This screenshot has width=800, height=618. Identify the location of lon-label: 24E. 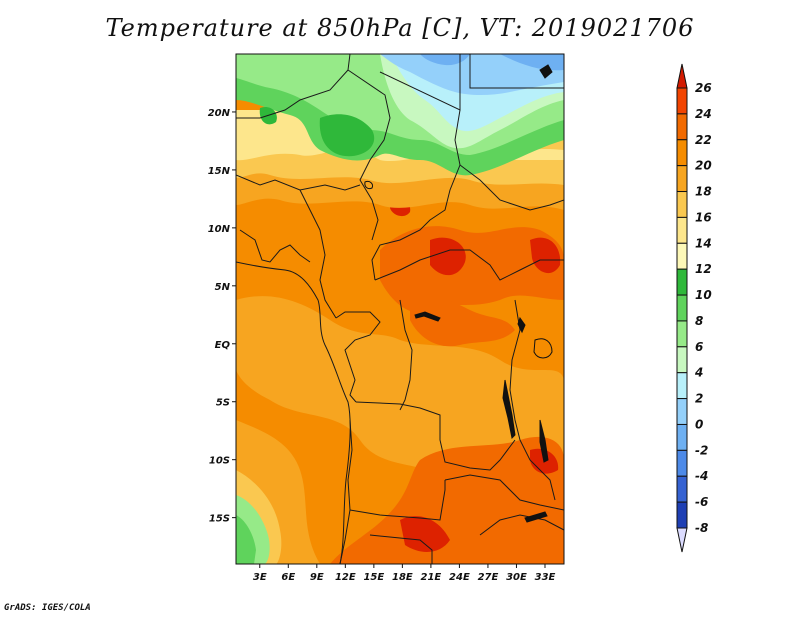
(459, 577).